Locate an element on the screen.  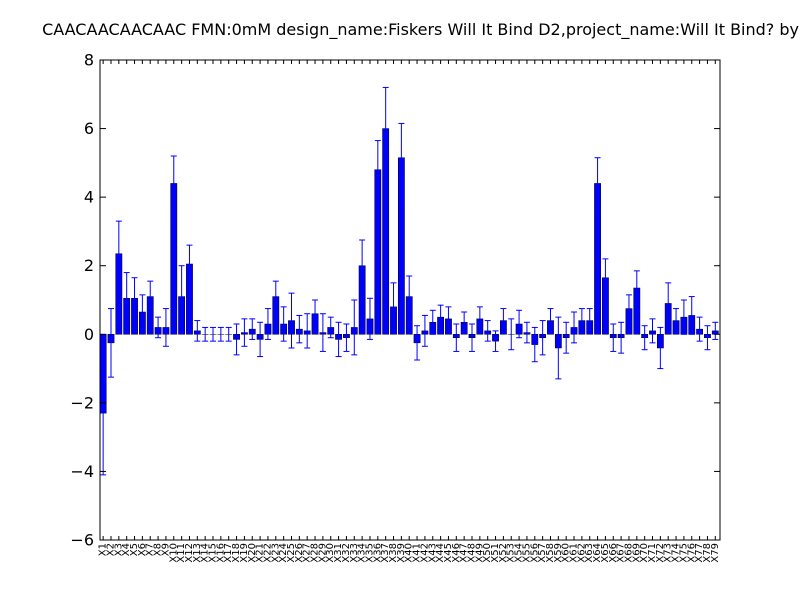
x-tick-label: X39 is located at coordinates (401, 553).